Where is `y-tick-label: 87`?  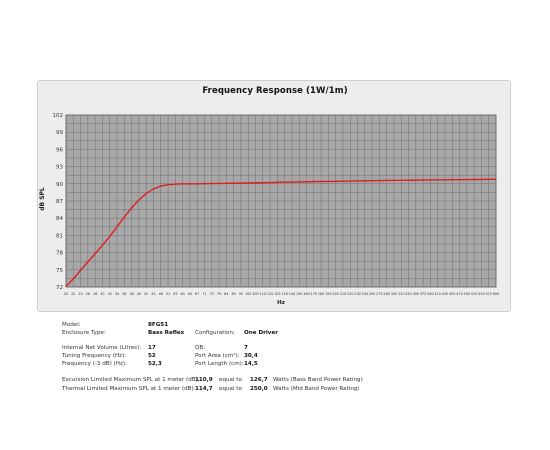 y-tick-label: 87 is located at coordinates (59, 202).